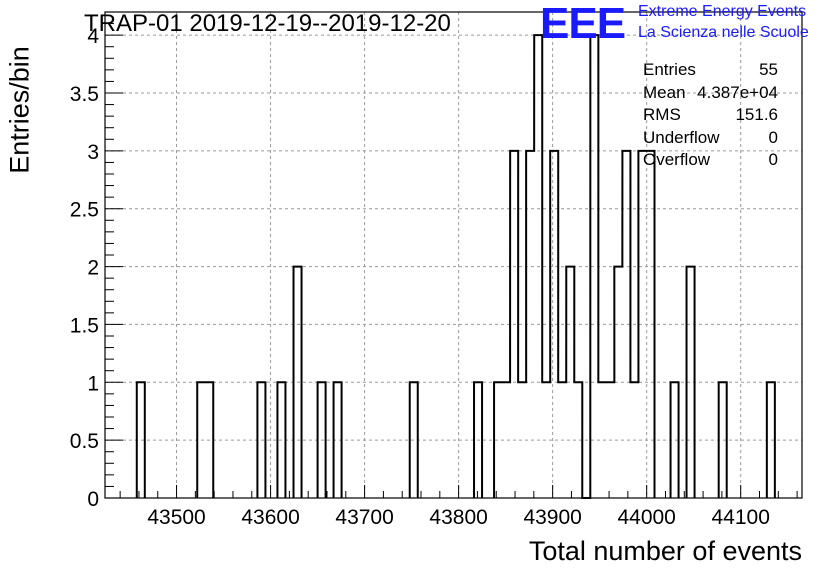 The width and height of the screenshot is (836, 572). I want to click on y-tick-label: 2.5, so click(84, 210).